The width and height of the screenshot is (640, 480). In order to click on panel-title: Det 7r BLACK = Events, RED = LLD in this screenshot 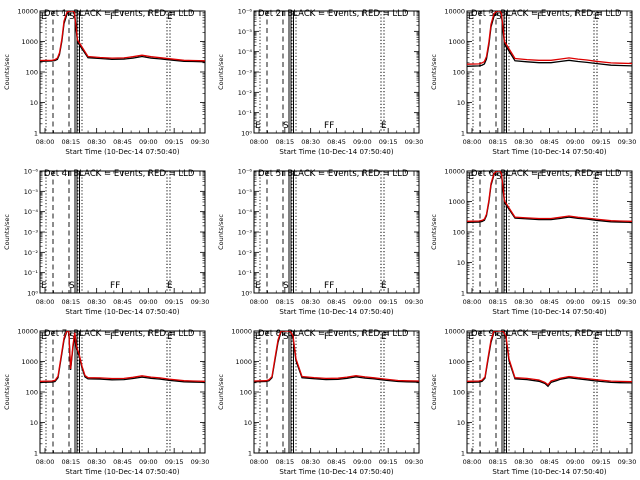, I will do `click(119, 334)`.